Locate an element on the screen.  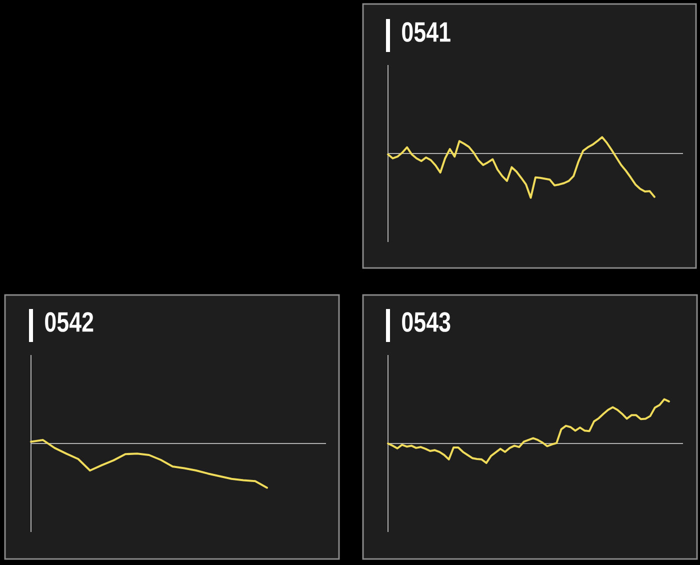
chart-title: 0541 is located at coordinates (426, 32).